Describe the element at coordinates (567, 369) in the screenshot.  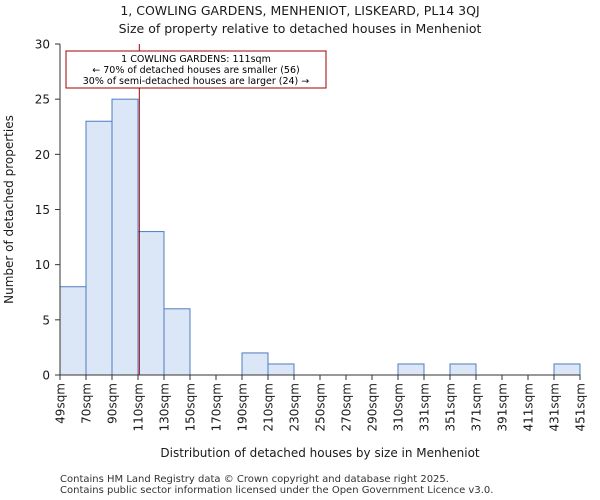
I see `bar-431sqm` at that location.